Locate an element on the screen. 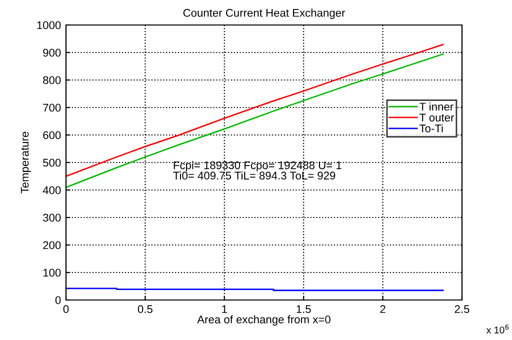 The image size is (512, 340). y-tick-label: 200 is located at coordinates (52, 245).